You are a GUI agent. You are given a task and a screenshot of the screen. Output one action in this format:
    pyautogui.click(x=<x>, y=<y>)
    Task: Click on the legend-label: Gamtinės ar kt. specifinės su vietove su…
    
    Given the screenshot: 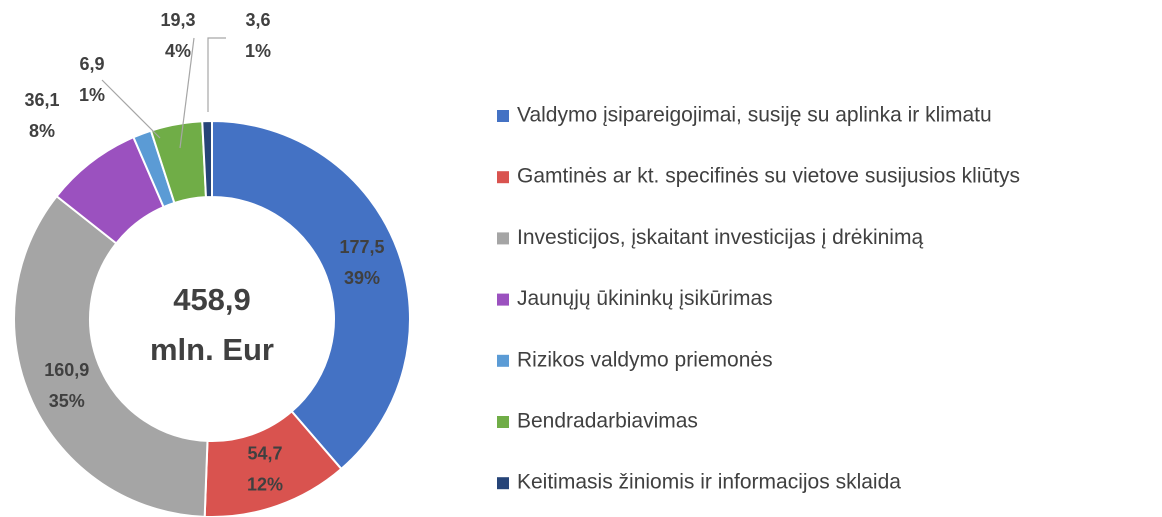 What is the action you would take?
    pyautogui.click(x=768, y=176)
    